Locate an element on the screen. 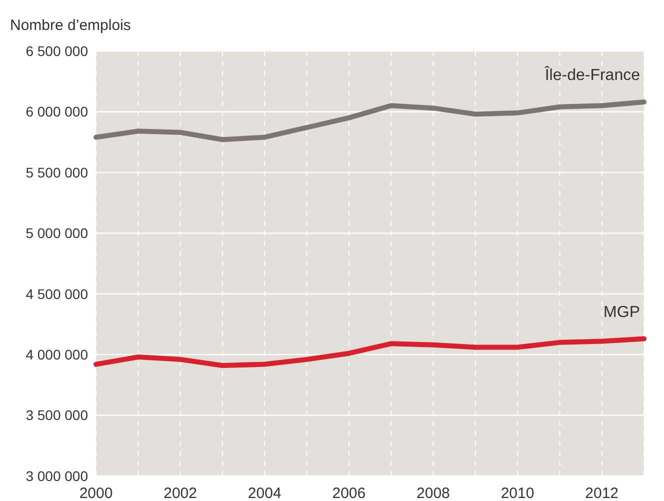 Image resolution: width=664 pixels, height=501 pixels. y-tick-label: 6 500 000 is located at coordinates (57, 50).